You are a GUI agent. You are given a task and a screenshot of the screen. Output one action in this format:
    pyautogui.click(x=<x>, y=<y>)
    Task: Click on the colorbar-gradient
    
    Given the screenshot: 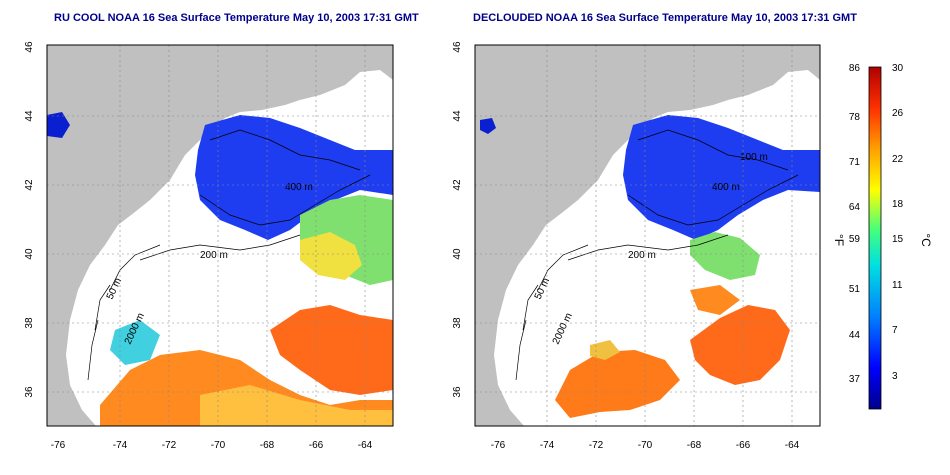 What is the action you would take?
    pyautogui.click(x=875, y=238)
    